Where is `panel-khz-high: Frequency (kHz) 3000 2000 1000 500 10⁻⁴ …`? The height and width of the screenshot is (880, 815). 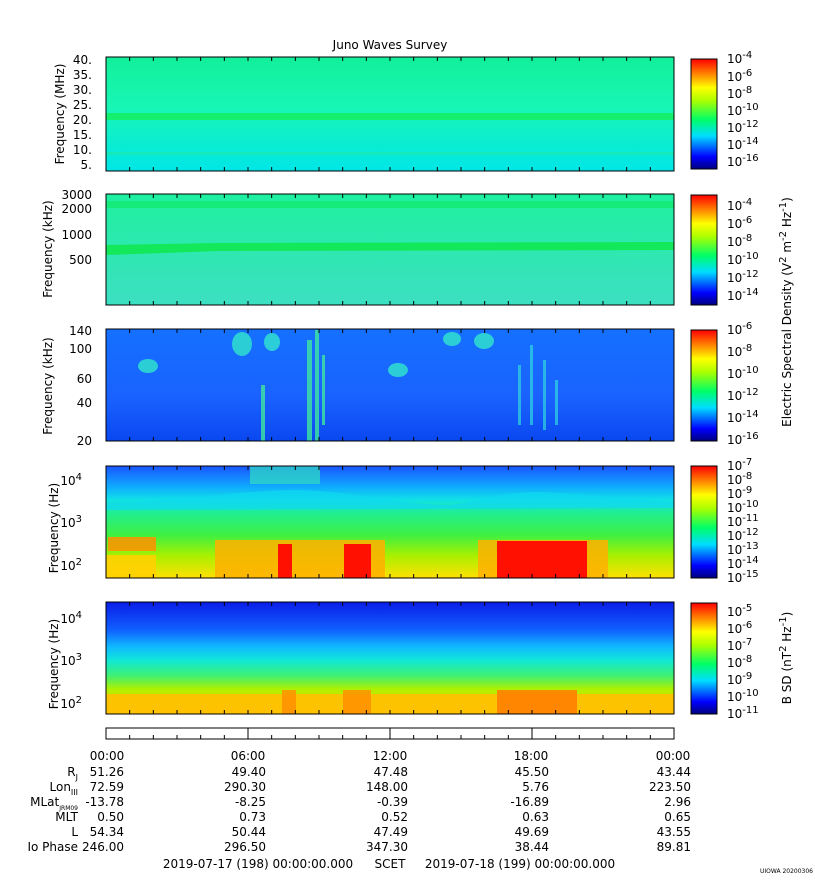
panel-khz-high: Frequency (kHz) 3000 2000 1000 500 10⁻⁴ … is located at coordinates (400, 247).